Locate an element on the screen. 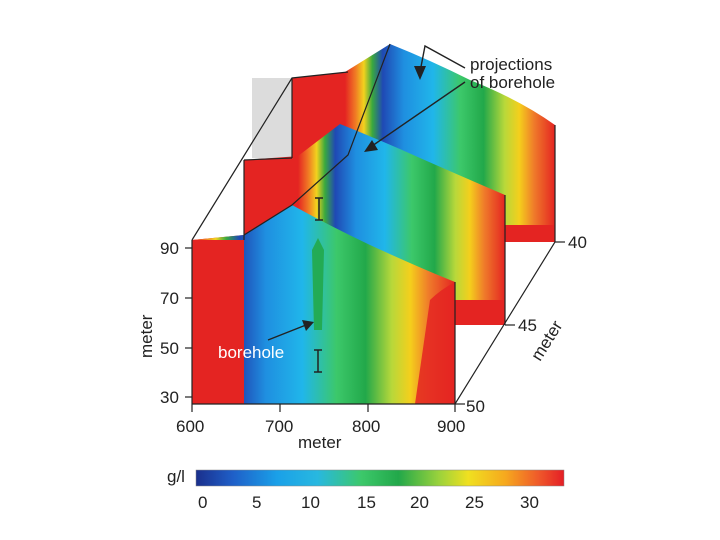 Image resolution: width=720 pixels, height=540 pixels. borehole-arrow is located at coordinates (287, 332).